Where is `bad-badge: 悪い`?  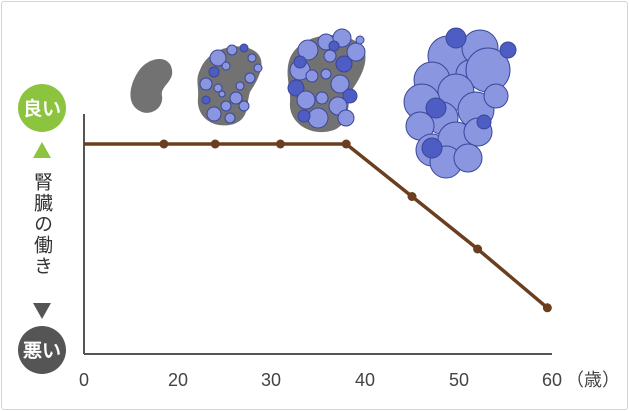
bad-badge: 悪い is located at coordinates (42, 350).